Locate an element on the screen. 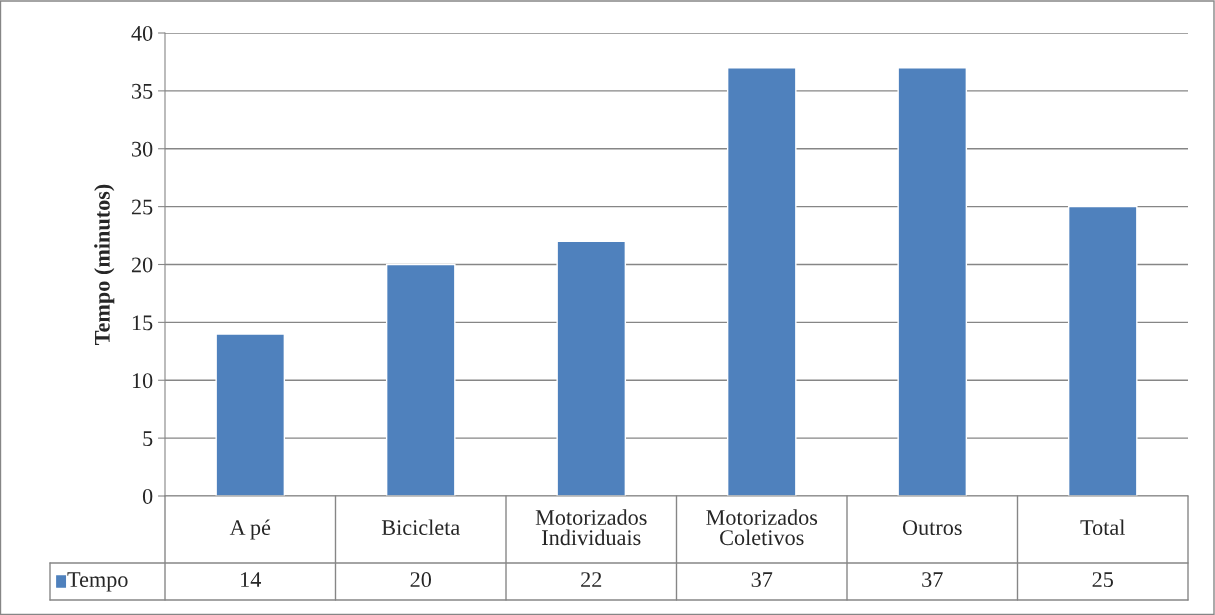  y-tick-label: 20 is located at coordinates (142, 265).